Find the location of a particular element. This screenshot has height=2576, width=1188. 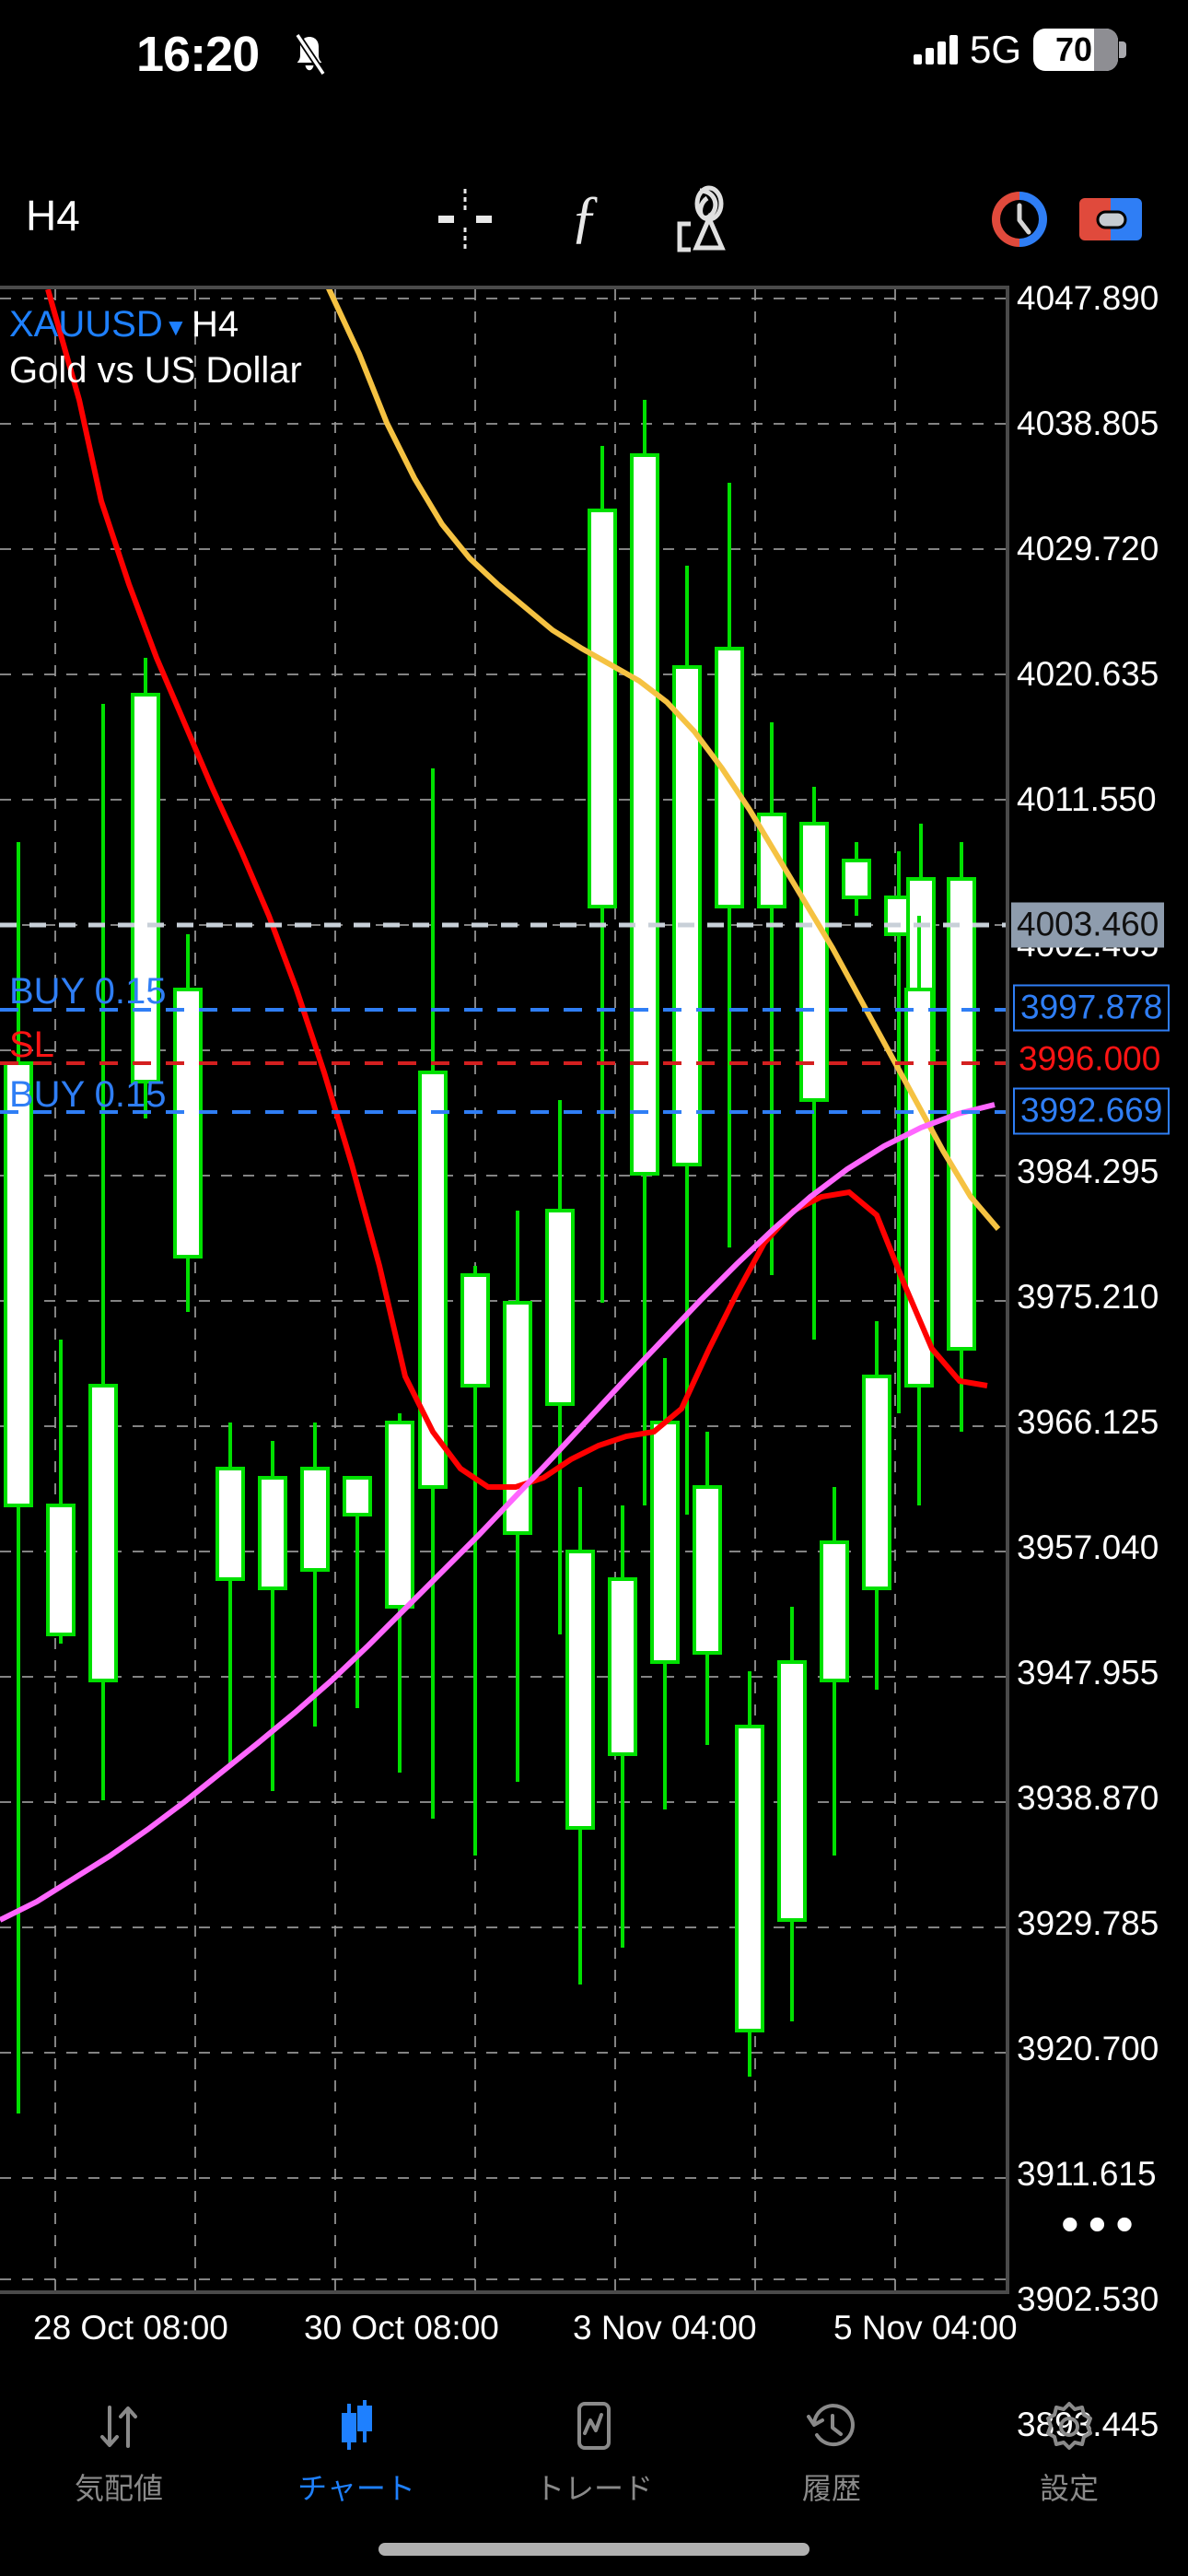

price-tick: 3902.530 is located at coordinates (1088, 2299).